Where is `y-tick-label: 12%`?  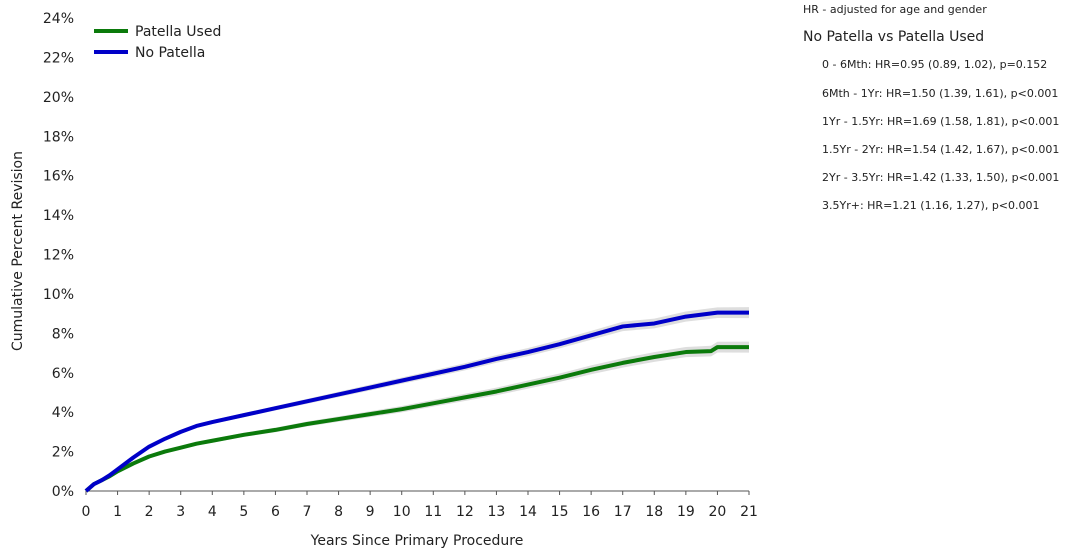
y-tick-label: 12% is located at coordinates (58, 256).